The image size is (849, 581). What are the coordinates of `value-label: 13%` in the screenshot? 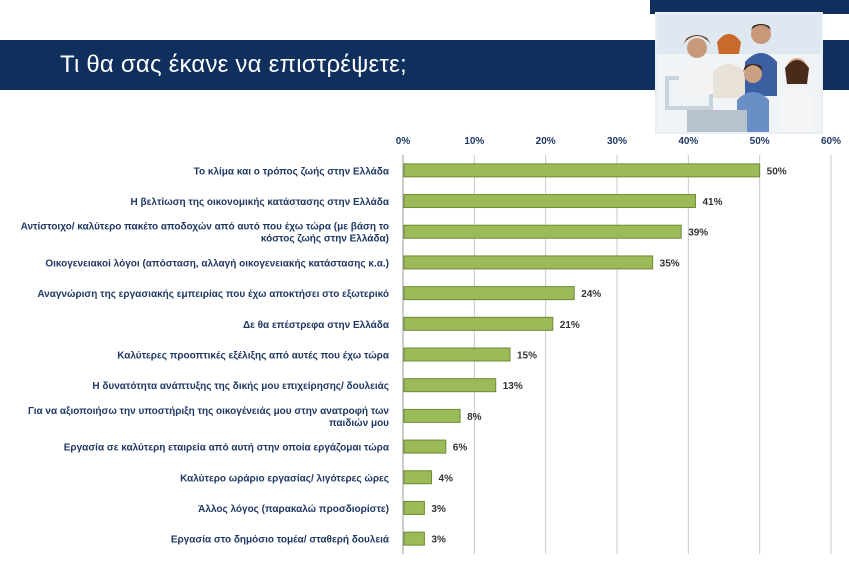 It's located at (513, 386).